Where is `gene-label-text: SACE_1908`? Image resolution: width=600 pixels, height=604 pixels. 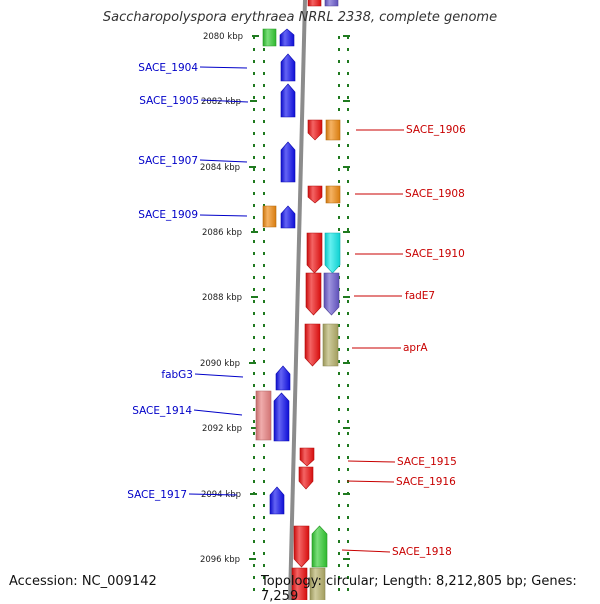 gene-label-text: SACE_1908 is located at coordinates (435, 194).